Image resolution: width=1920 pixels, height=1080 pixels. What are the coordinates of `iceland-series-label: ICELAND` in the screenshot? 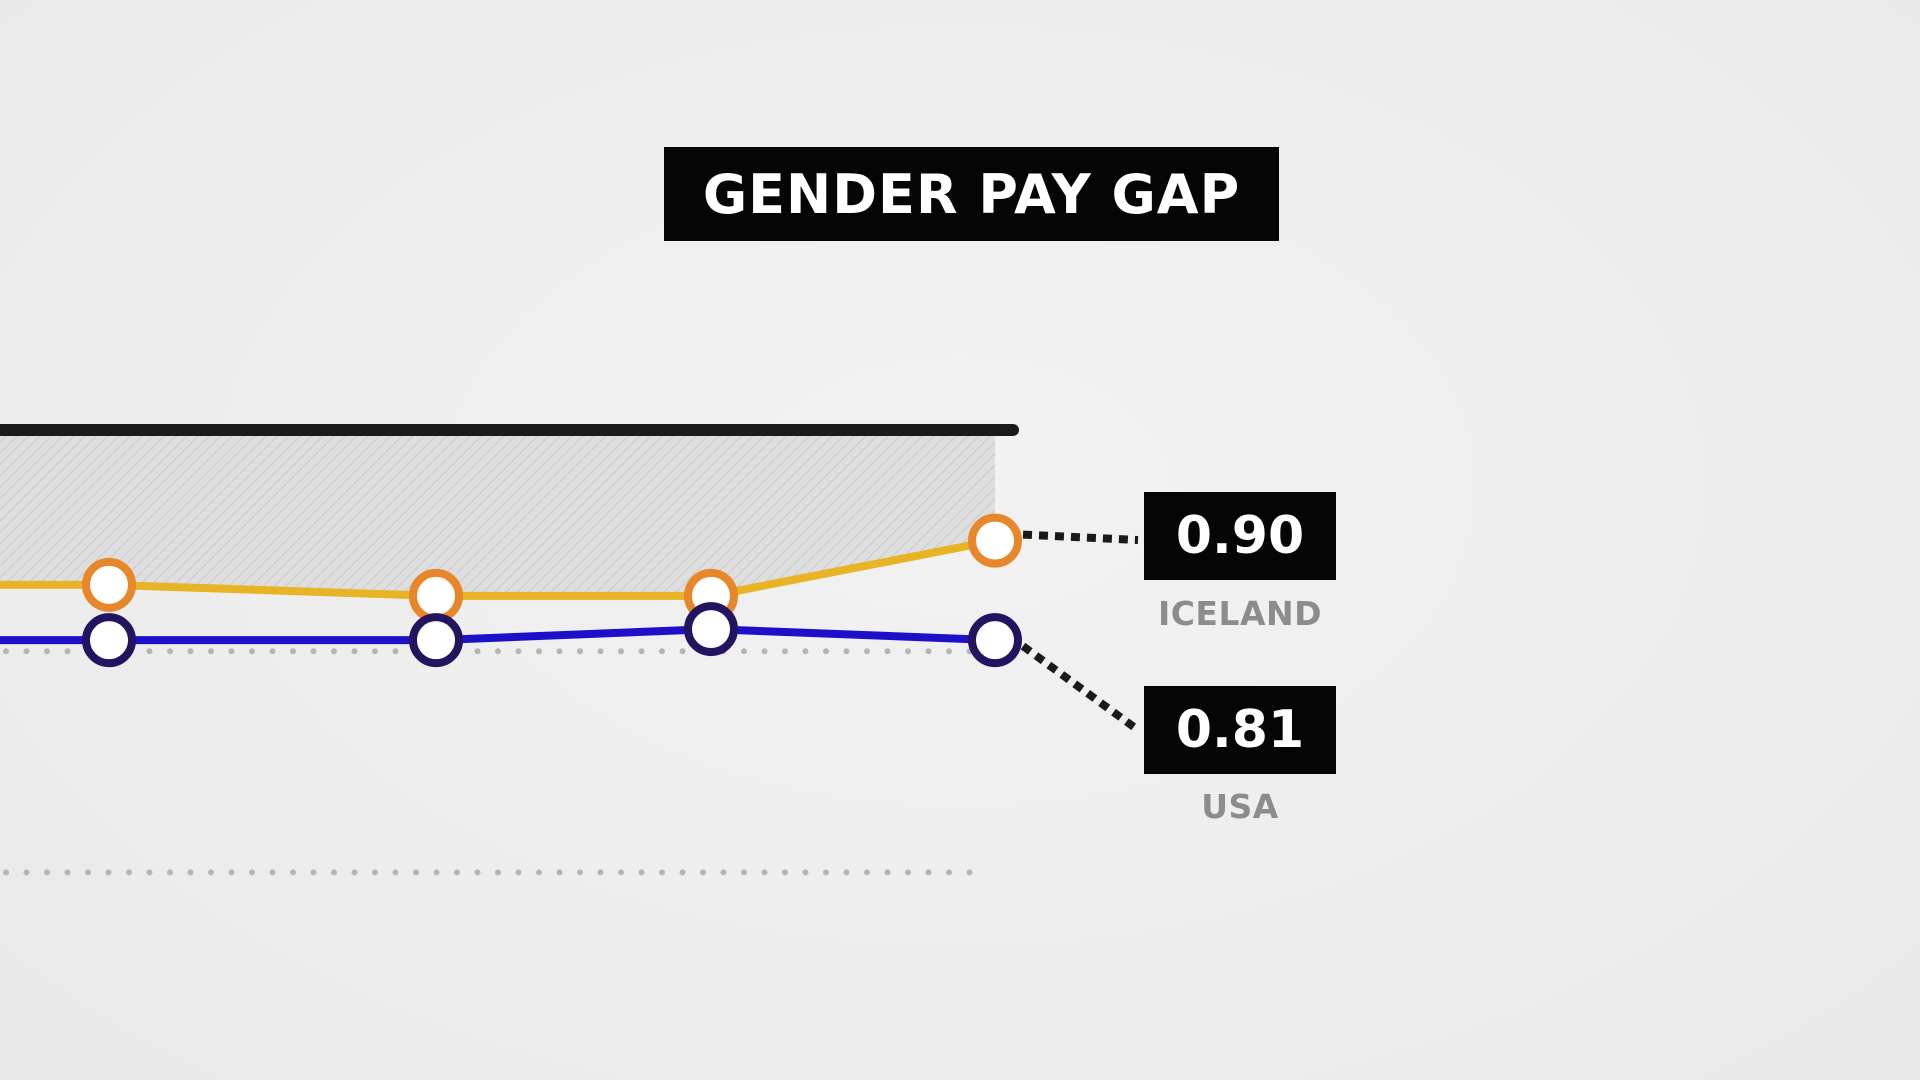 It's located at (1240, 613).